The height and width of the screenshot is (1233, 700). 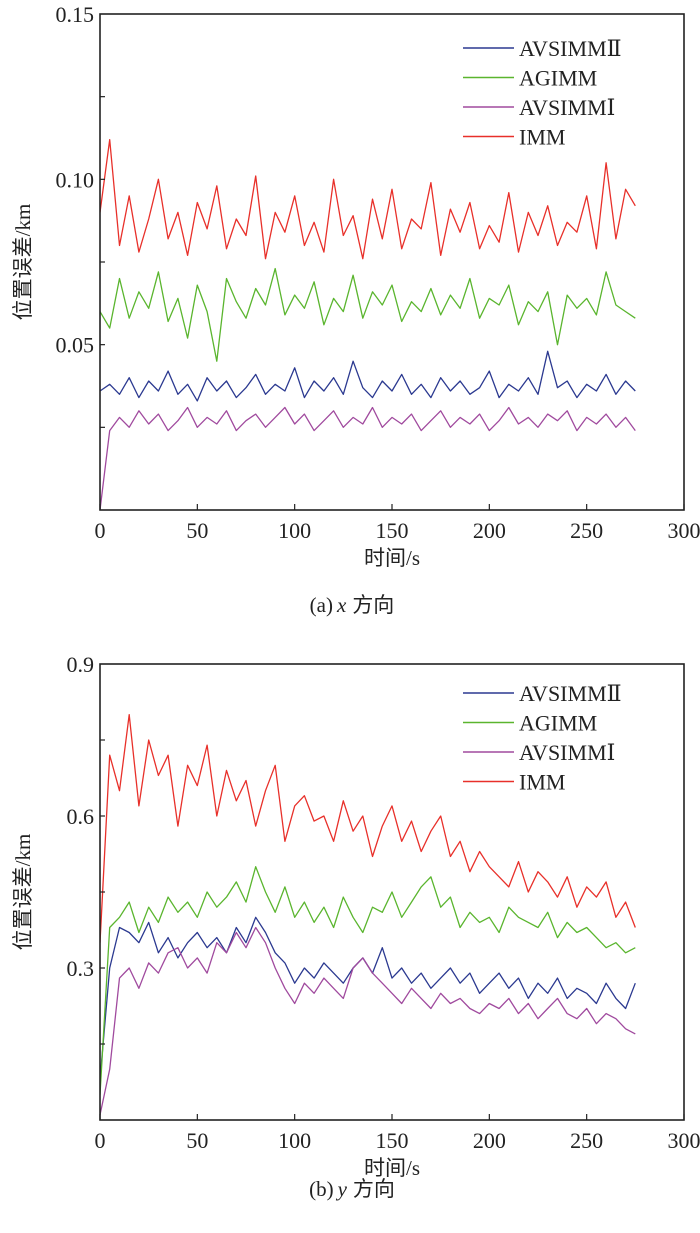 What do you see at coordinates (352, 1189) in the screenshot?
I see `subplot-caption: (b) y 方向` at bounding box center [352, 1189].